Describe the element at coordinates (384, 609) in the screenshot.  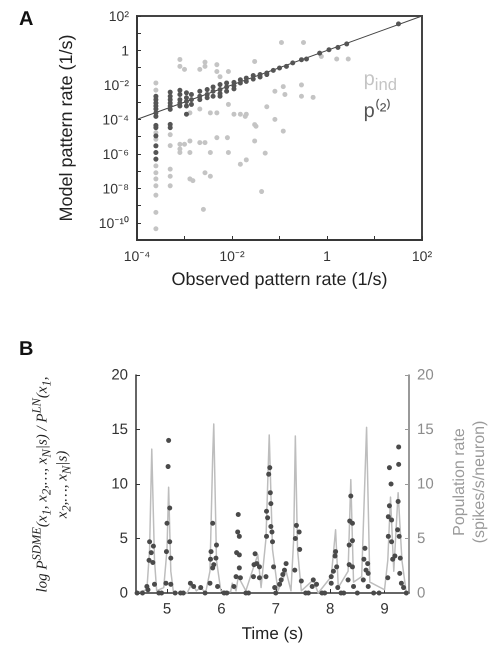
I see `x-tick-label: 9` at that location.